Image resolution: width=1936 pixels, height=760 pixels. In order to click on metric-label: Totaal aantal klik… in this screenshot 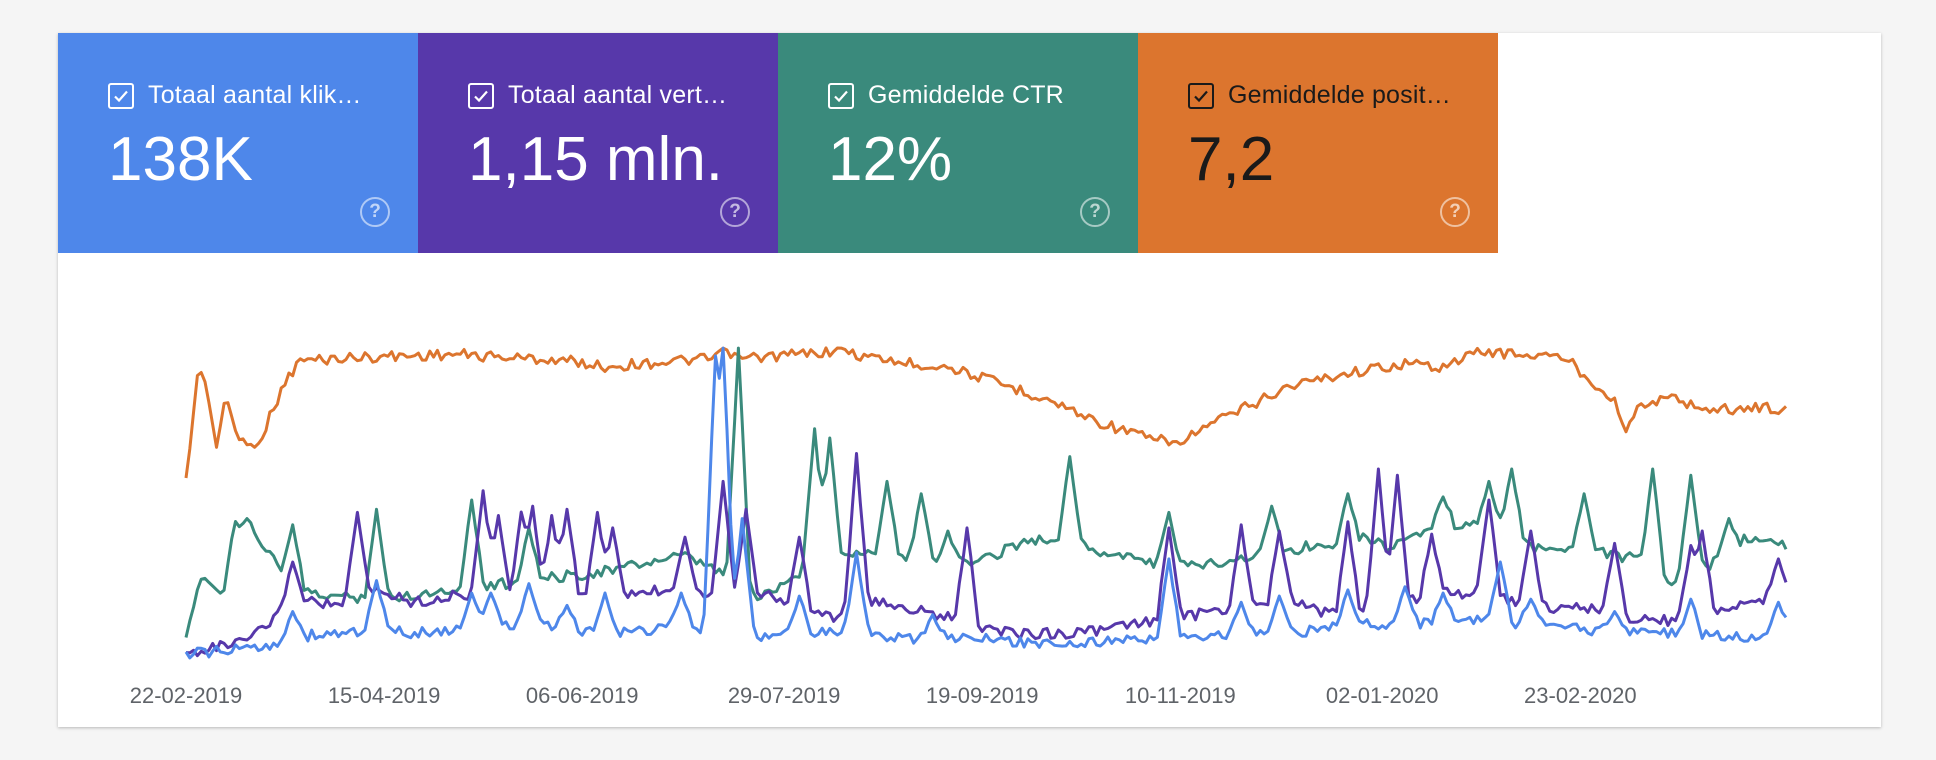, I will do `click(255, 95)`.